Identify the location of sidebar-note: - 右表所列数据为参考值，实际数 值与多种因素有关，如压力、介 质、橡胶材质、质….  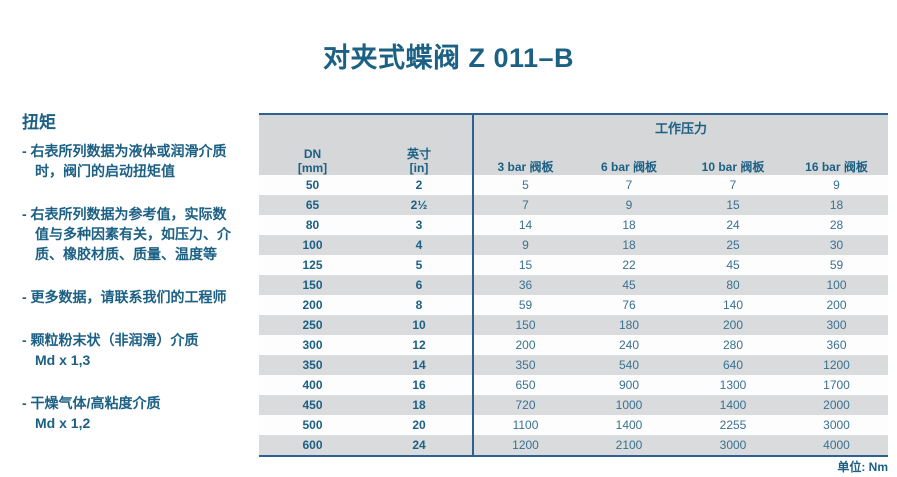
(126, 234).